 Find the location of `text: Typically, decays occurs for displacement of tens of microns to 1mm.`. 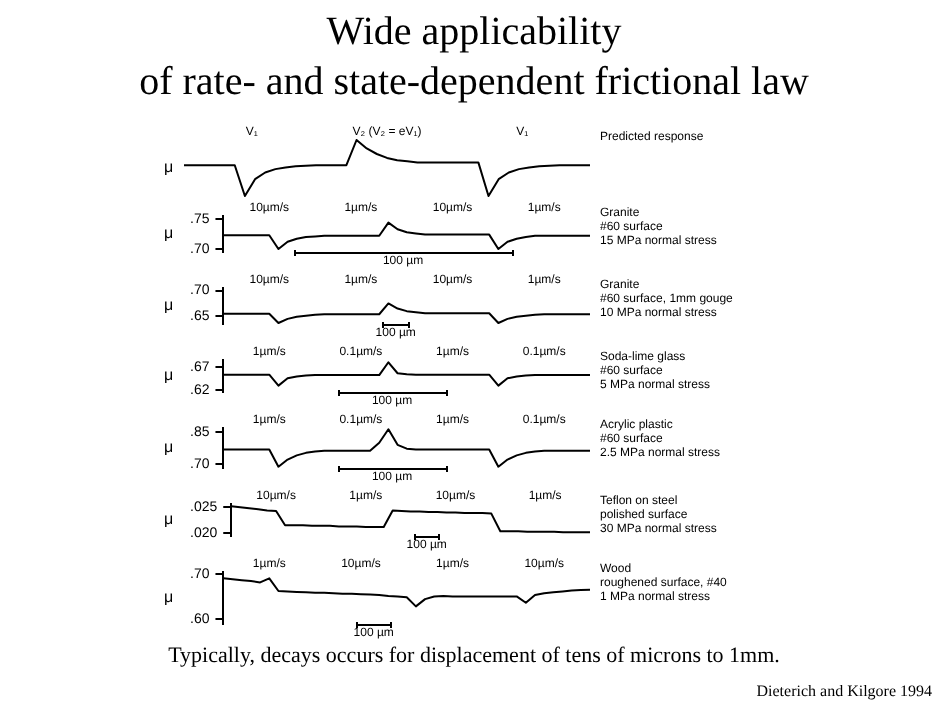

text: Typically, decays occurs for displacement of tens of microns to 1mm. is located at coordinates (474, 656).